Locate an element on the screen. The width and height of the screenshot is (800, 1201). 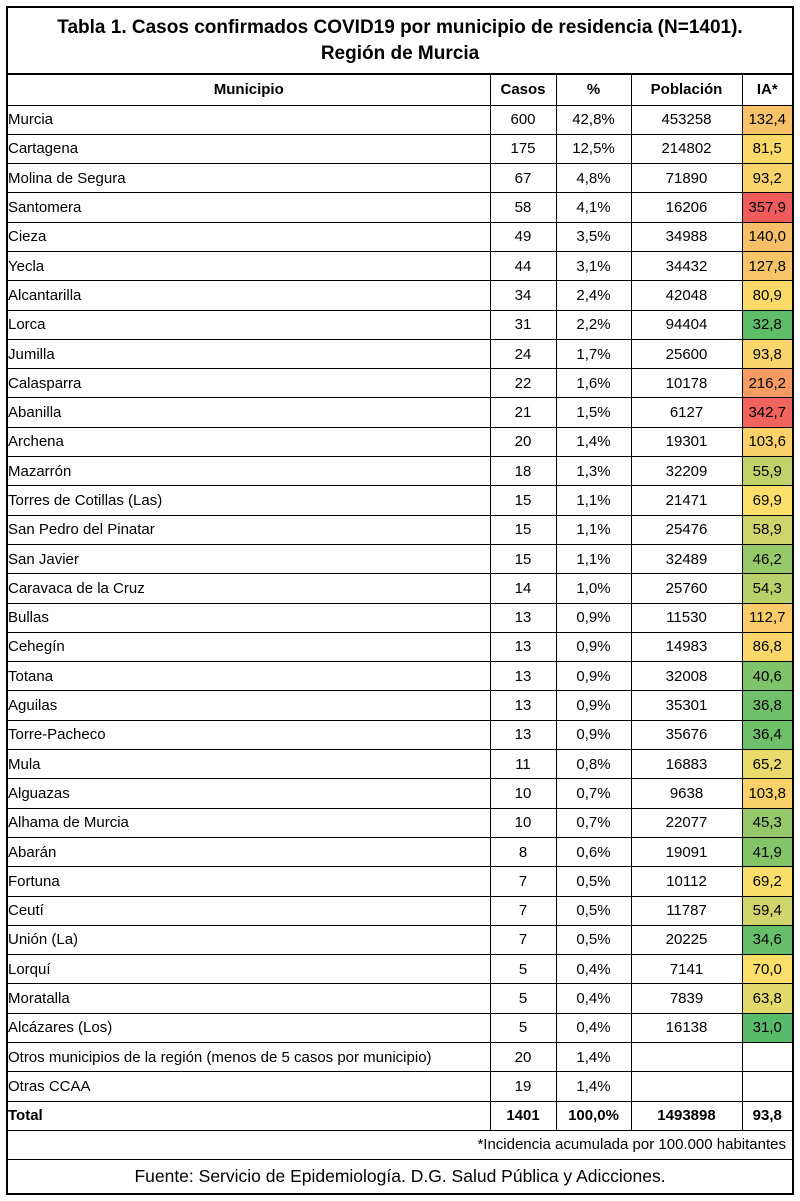
pct-cell: 0,6% is located at coordinates (593, 852).